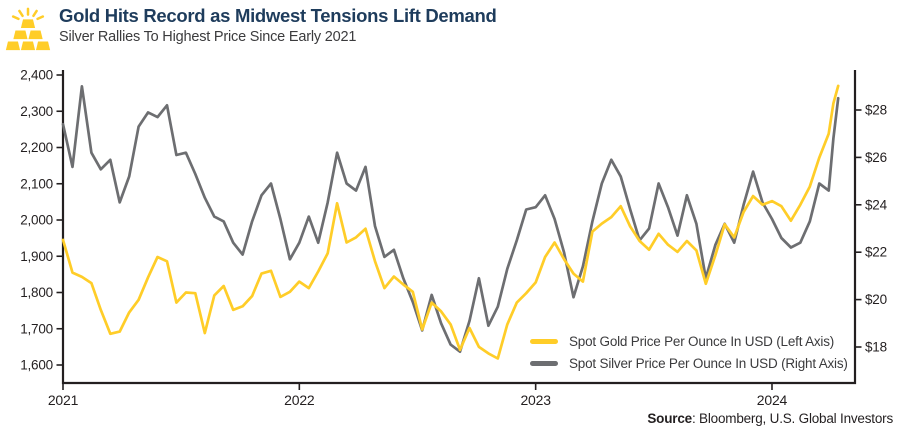  What do you see at coordinates (36, 183) in the screenshot?
I see `left-axis-tick-label: 2,100` at bounding box center [36, 183].